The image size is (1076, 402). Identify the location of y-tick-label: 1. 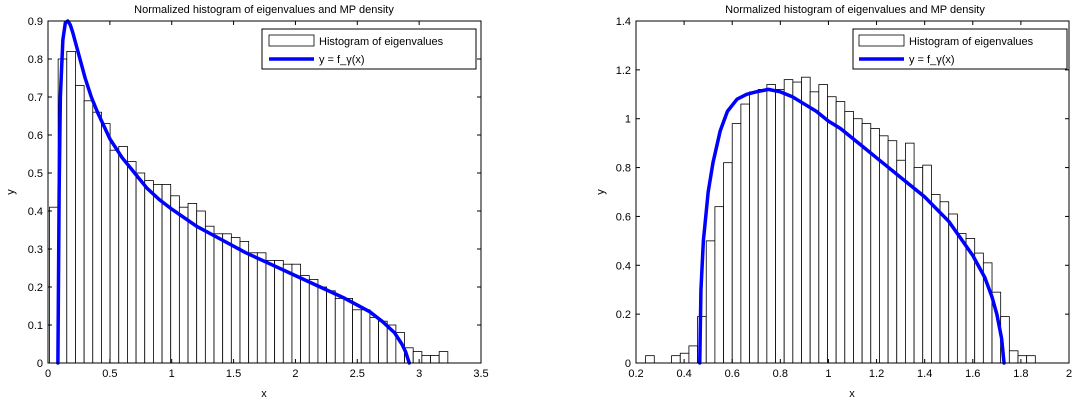
(628, 120).